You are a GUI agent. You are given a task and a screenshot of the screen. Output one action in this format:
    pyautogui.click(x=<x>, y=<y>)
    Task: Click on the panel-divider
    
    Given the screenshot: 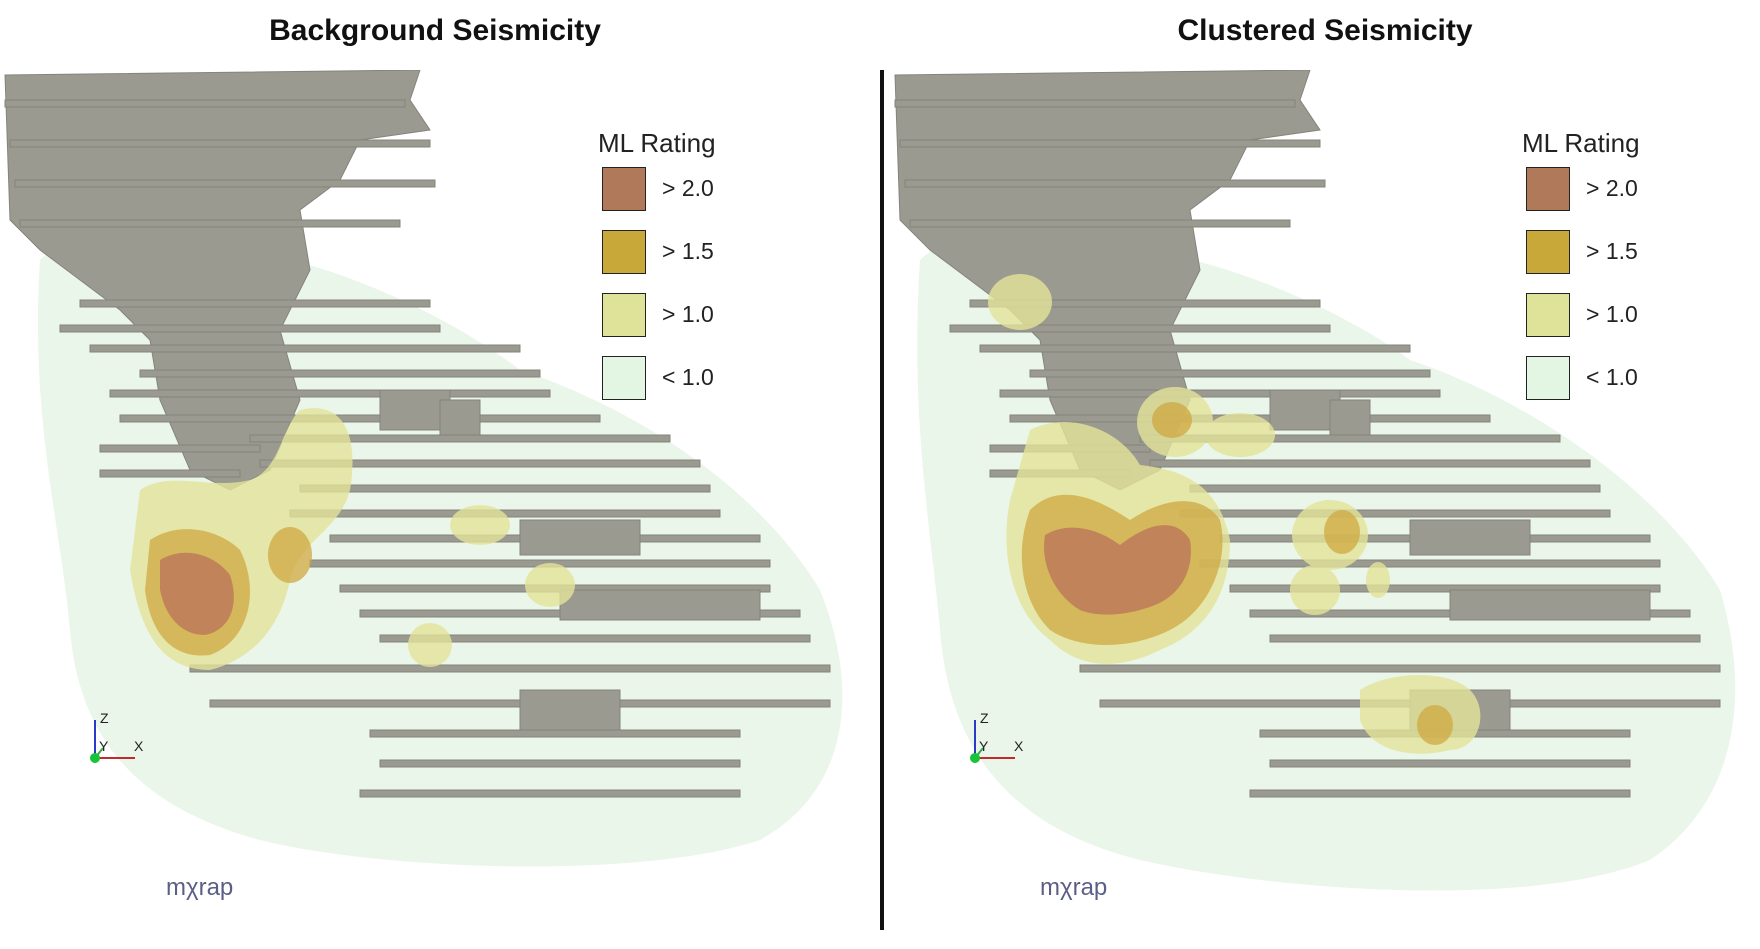 What is the action you would take?
    pyautogui.click(x=882, y=500)
    